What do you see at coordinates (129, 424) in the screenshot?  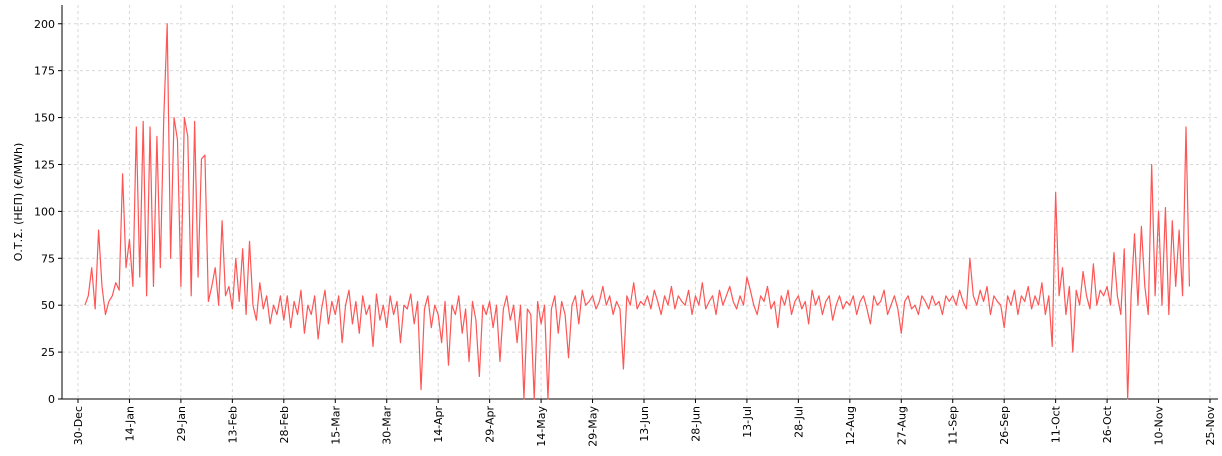 I see `x-tick-label: 14-Jan` at bounding box center [129, 424].